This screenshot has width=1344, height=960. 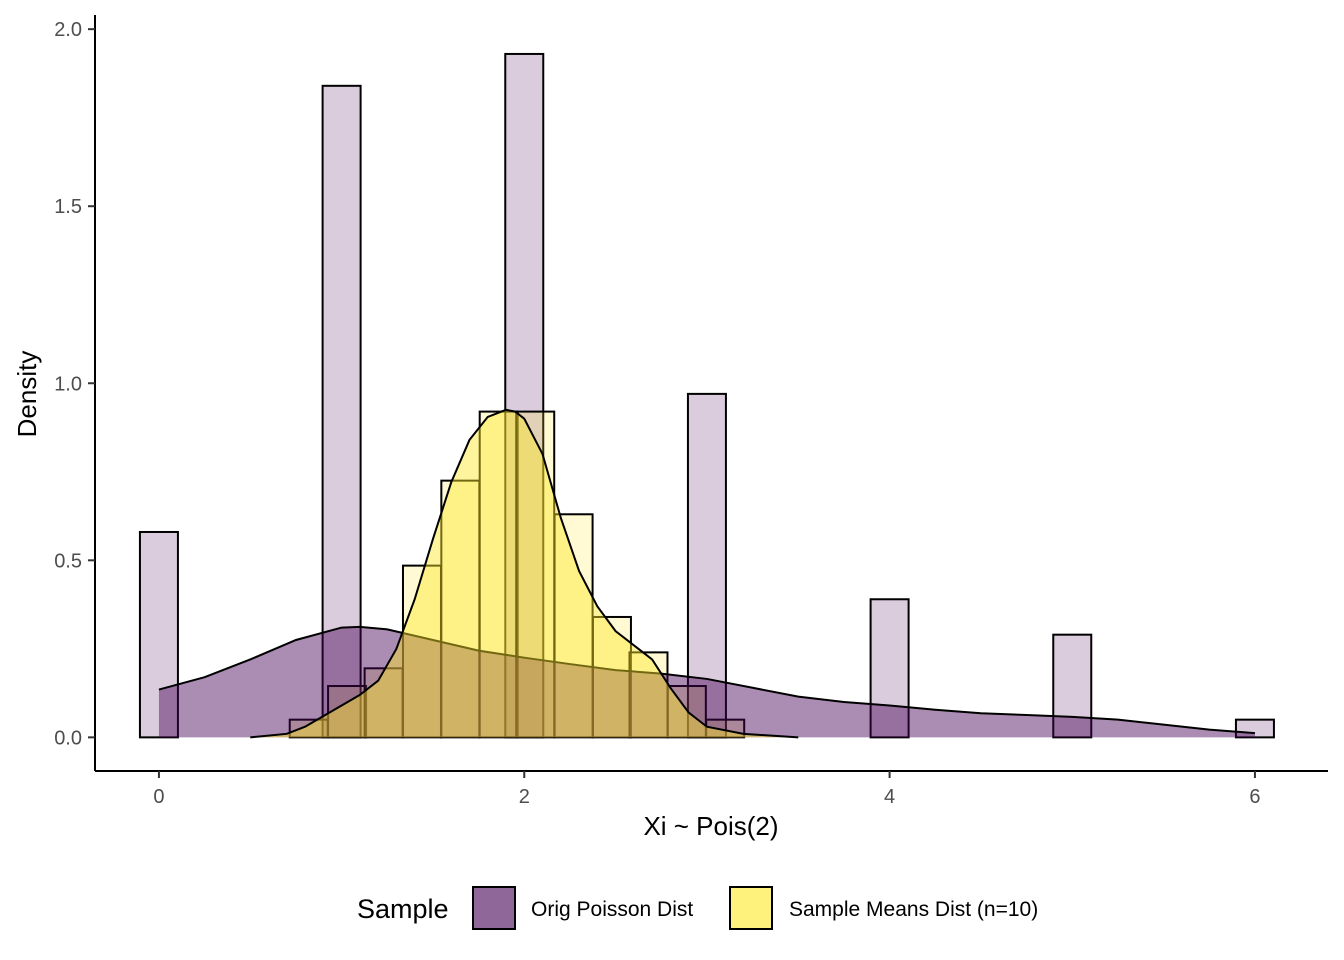 I want to click on y-tick-label-0: 0.0, so click(x=68, y=738).